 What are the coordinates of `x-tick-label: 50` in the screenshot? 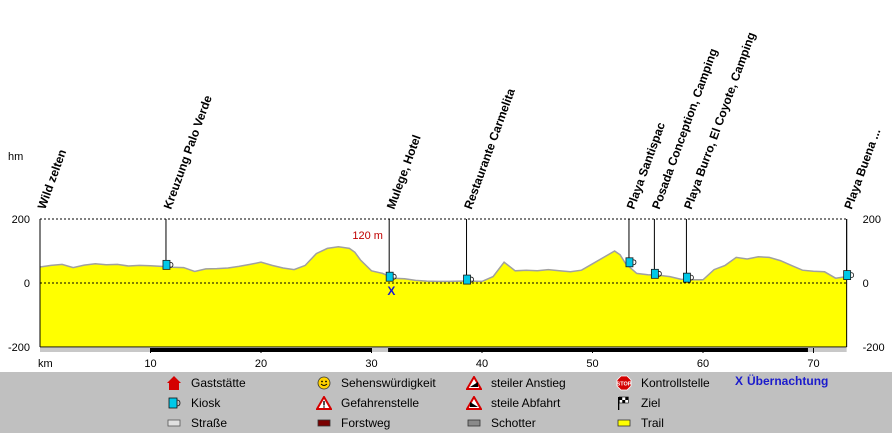 It's located at (592, 364).